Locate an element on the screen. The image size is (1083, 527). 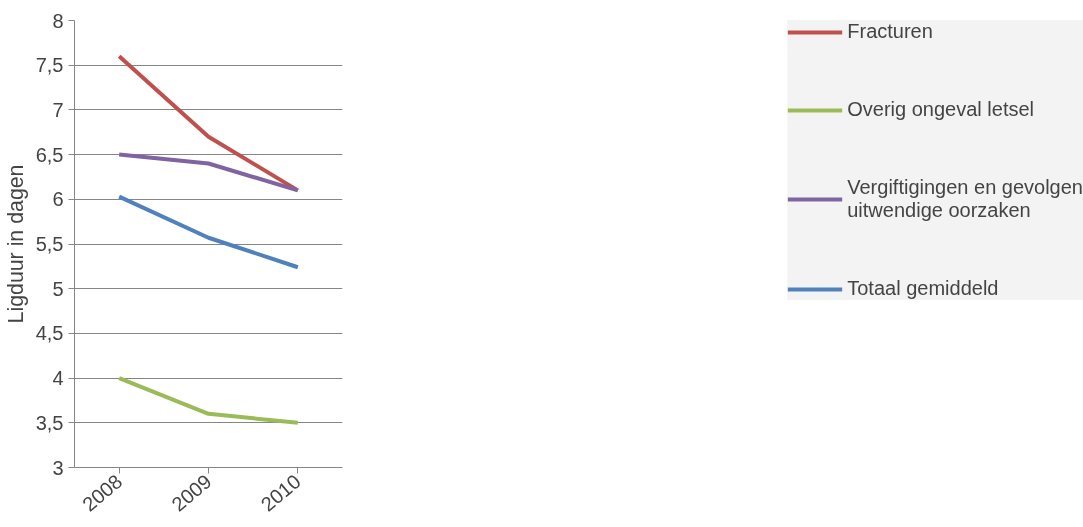
y-tick-label: 8 is located at coordinates (58, 20).